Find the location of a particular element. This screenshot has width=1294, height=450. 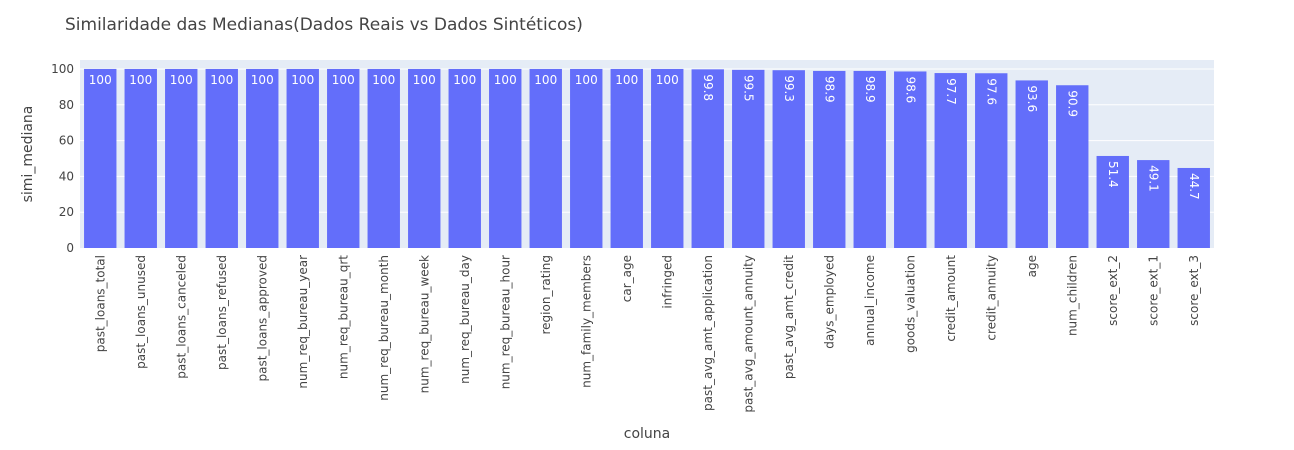

y-tick-label: 60 is located at coordinates (66, 141).